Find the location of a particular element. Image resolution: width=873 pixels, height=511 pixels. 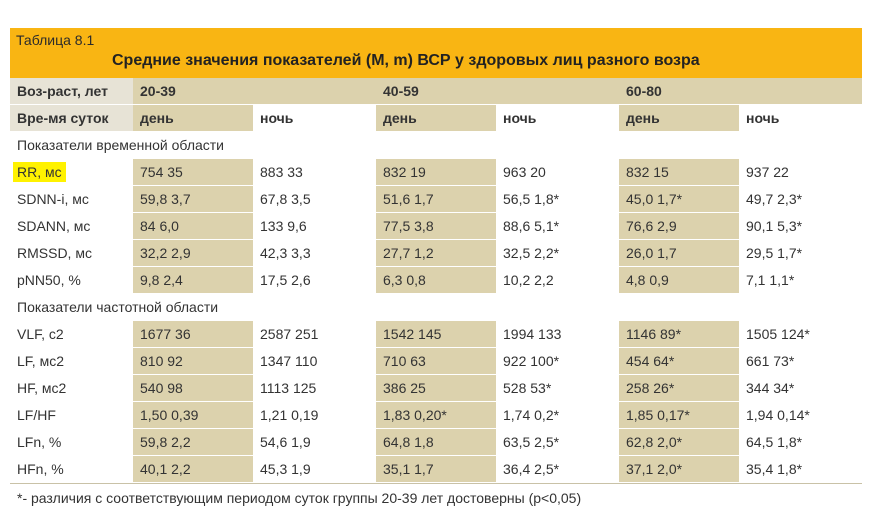

value-cell: 1,94 0,14* is located at coordinates (800, 415).